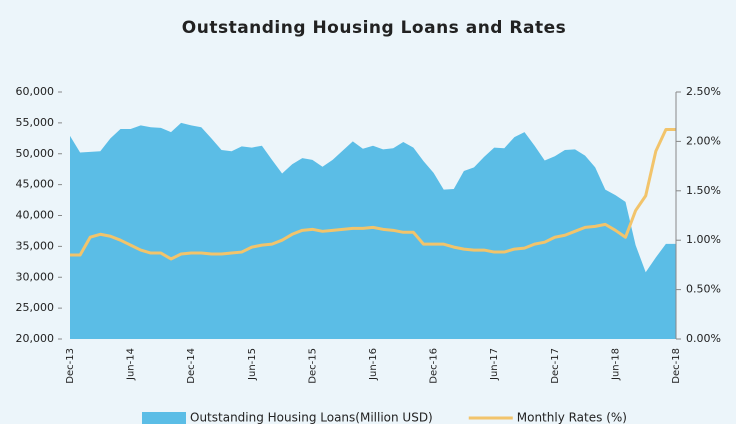  Describe the element at coordinates (164, 418) in the screenshot. I see `legend-swatch` at that location.